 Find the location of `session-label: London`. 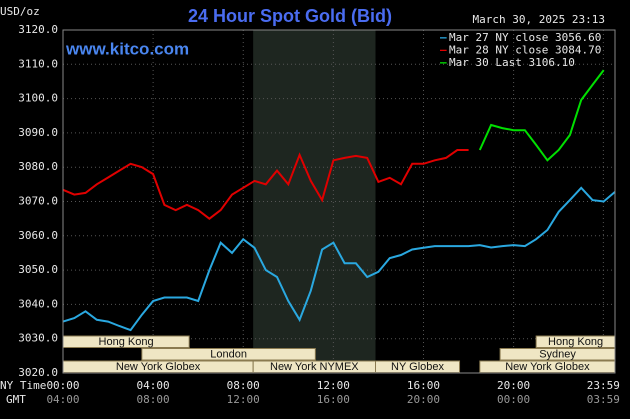

session-label: London is located at coordinates (228, 355).